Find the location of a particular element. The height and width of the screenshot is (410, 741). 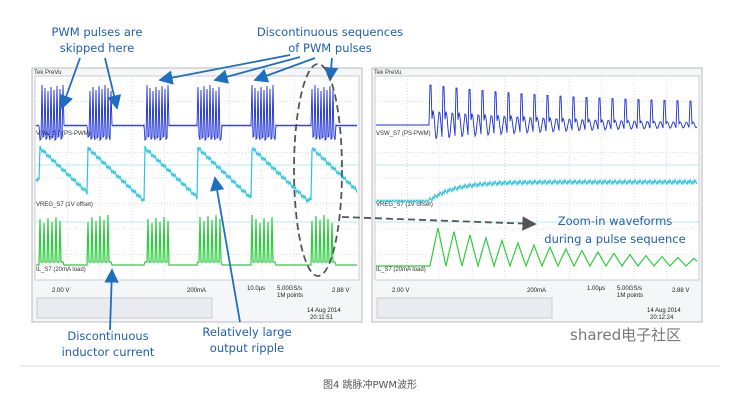

zoom-arrow is located at coordinates (439, 223).